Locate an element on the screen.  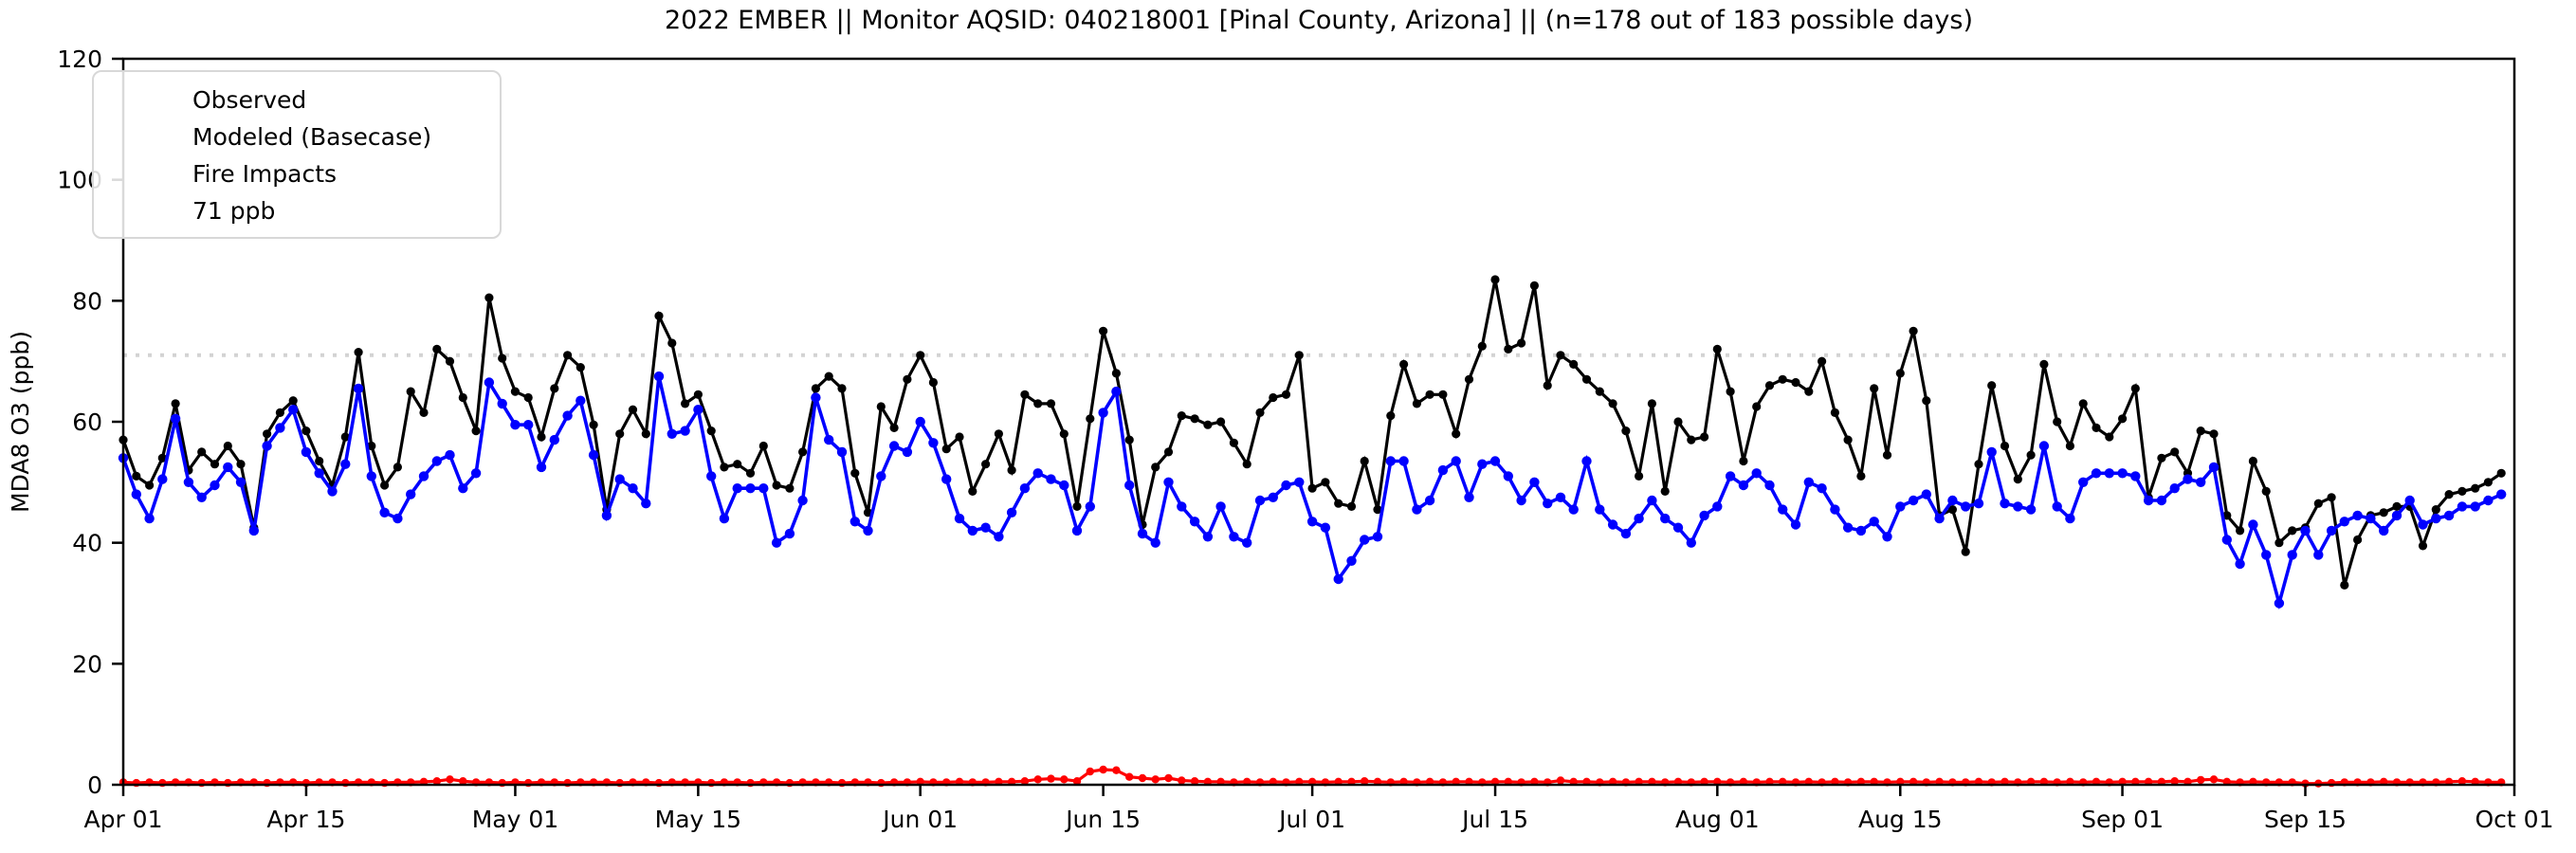
y-tick-label: 40 is located at coordinates (87, 543).